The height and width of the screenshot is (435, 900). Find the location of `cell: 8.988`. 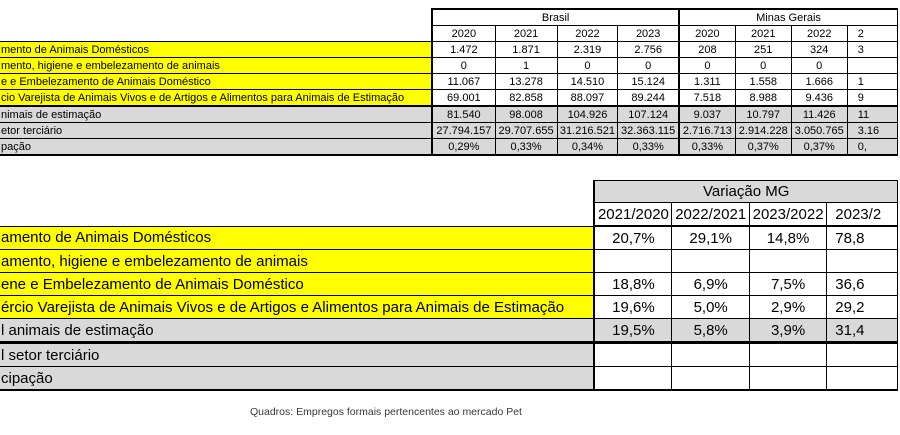

cell: 8.988 is located at coordinates (763, 98).